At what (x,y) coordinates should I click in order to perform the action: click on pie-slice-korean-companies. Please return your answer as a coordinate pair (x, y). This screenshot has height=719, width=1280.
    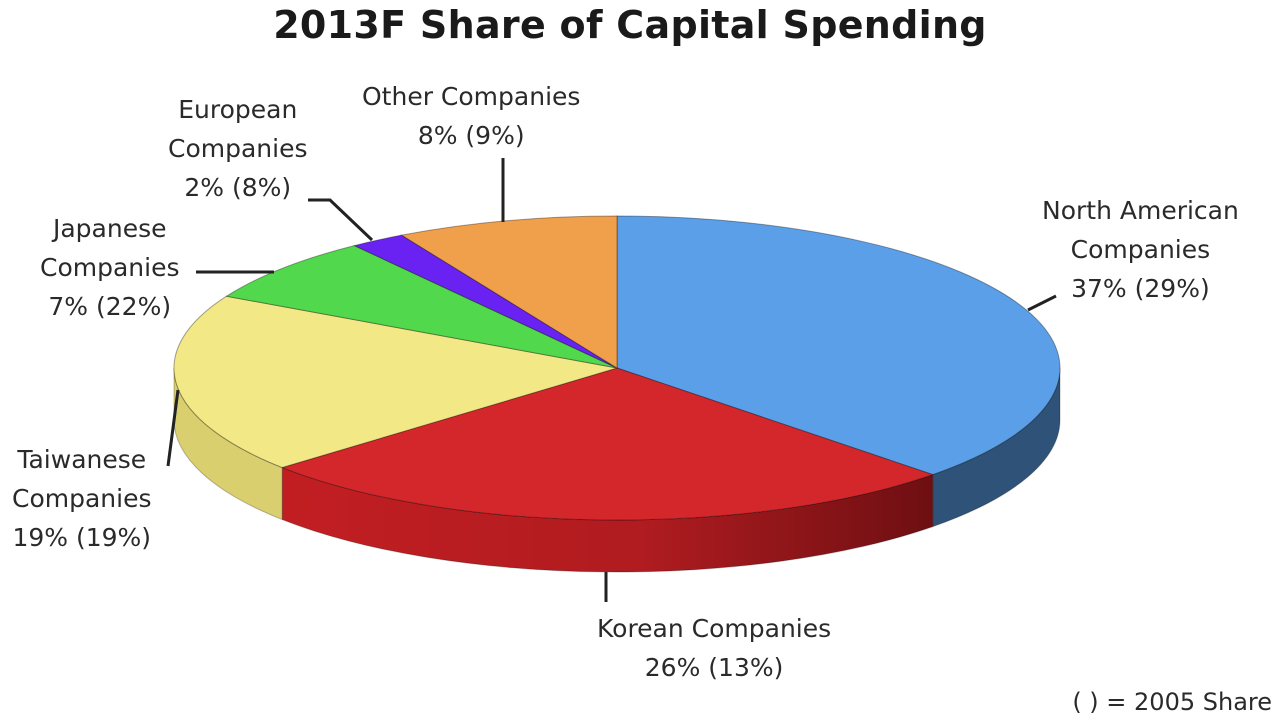
    Looking at the image, I should click on (607, 444).